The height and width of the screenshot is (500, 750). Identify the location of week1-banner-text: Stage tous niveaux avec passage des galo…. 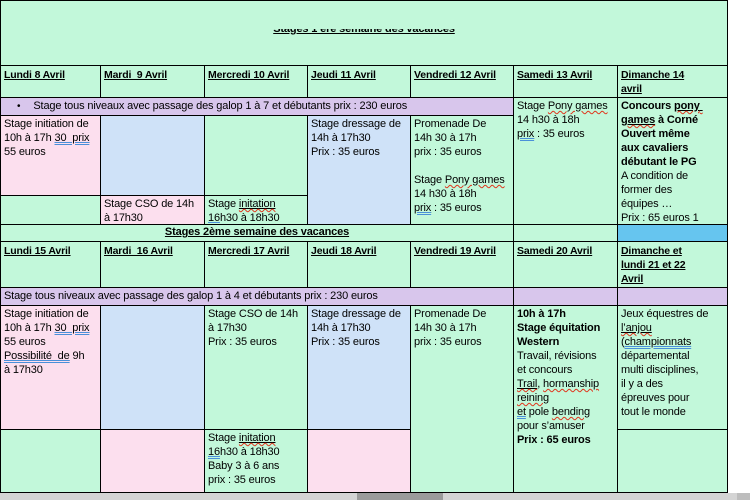
(220, 106).